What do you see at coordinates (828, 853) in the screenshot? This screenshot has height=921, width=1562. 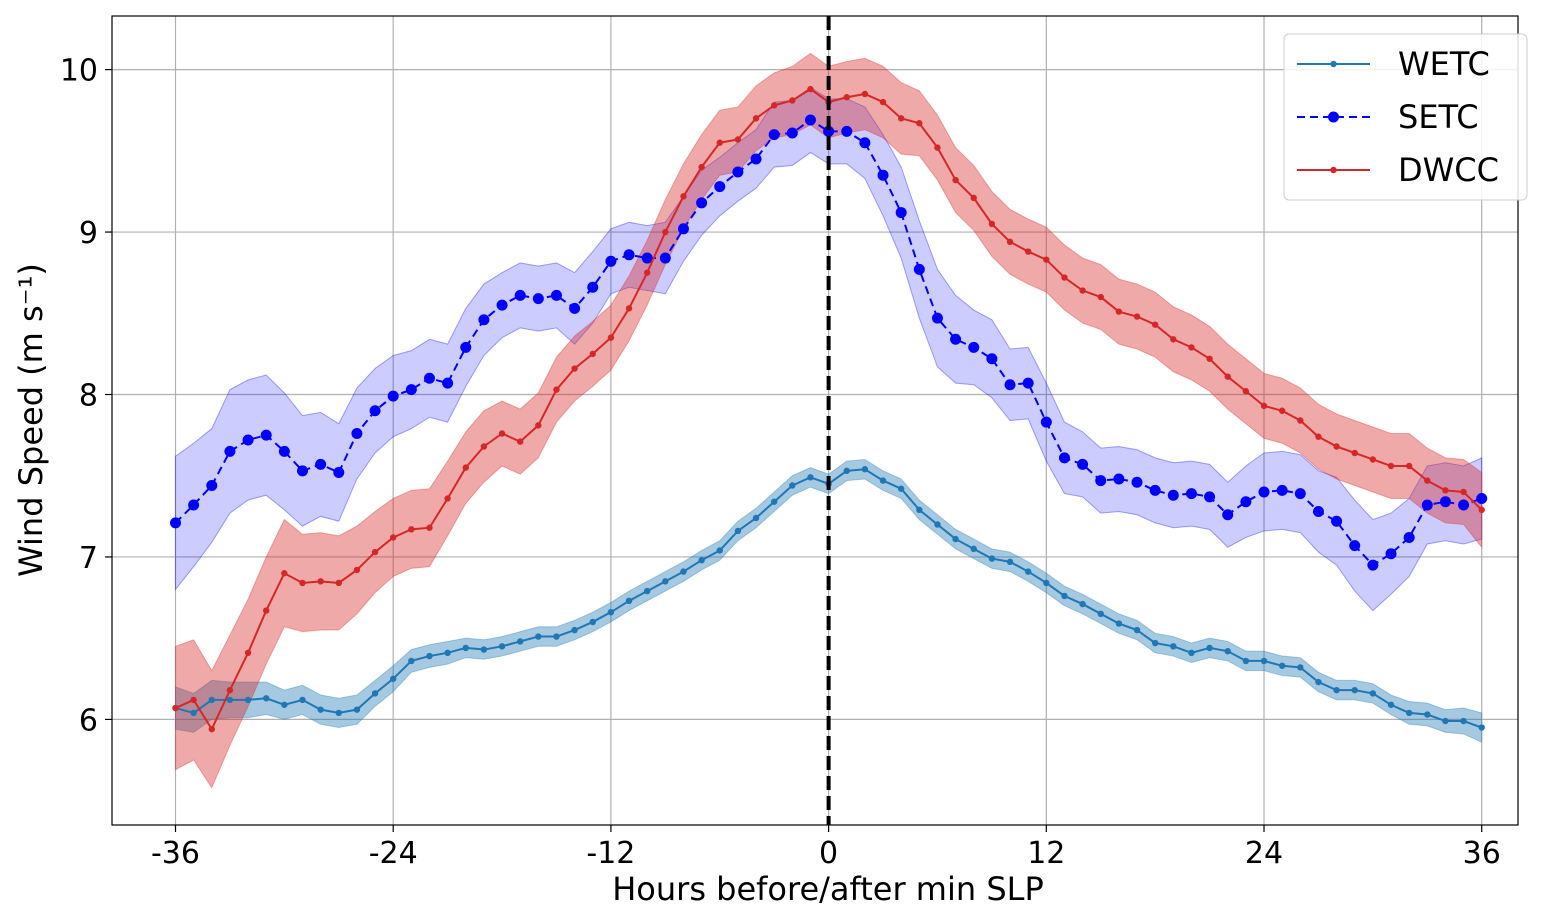 I see `x-tick-label: 0` at bounding box center [828, 853].